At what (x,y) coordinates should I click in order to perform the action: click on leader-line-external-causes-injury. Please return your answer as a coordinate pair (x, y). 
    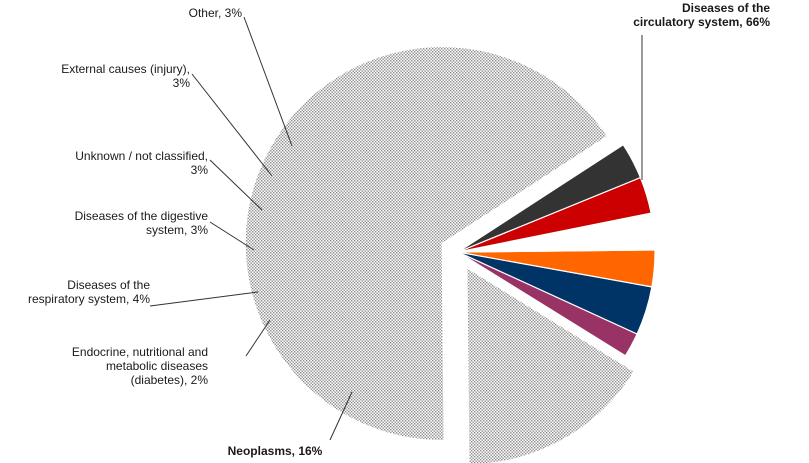
    Looking at the image, I should click on (232, 125).